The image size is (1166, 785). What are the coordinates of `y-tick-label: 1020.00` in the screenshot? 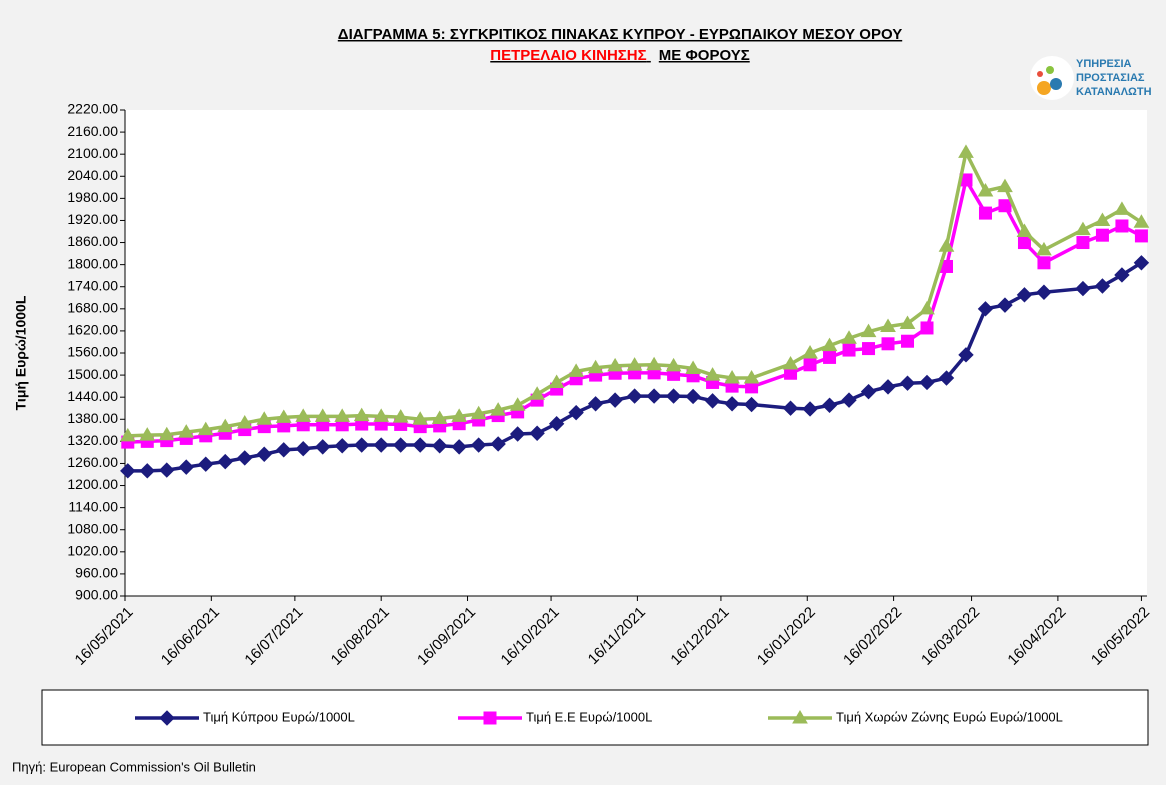 It's located at (92, 551).